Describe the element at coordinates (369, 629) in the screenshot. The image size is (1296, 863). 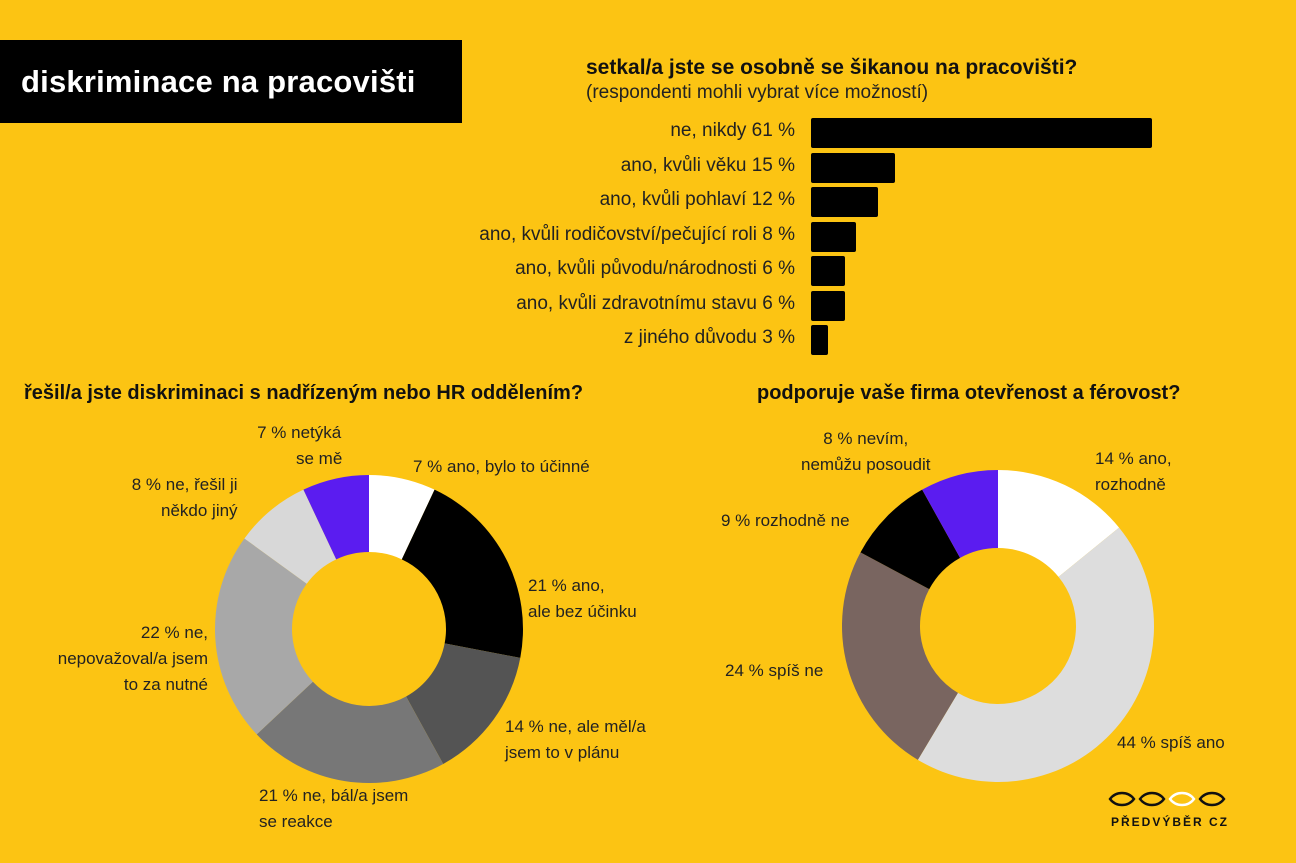
I see `donut1` at that location.